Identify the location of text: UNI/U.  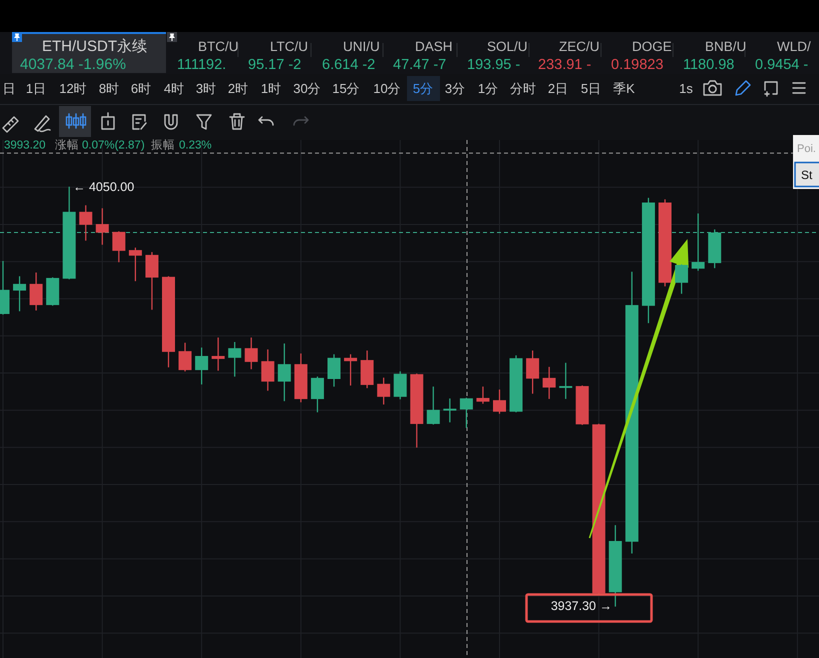
(361, 46).